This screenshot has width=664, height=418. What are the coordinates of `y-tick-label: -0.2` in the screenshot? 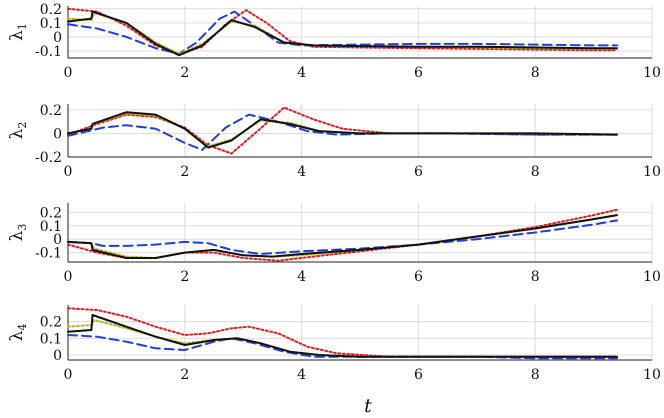 It's located at (48, 158).